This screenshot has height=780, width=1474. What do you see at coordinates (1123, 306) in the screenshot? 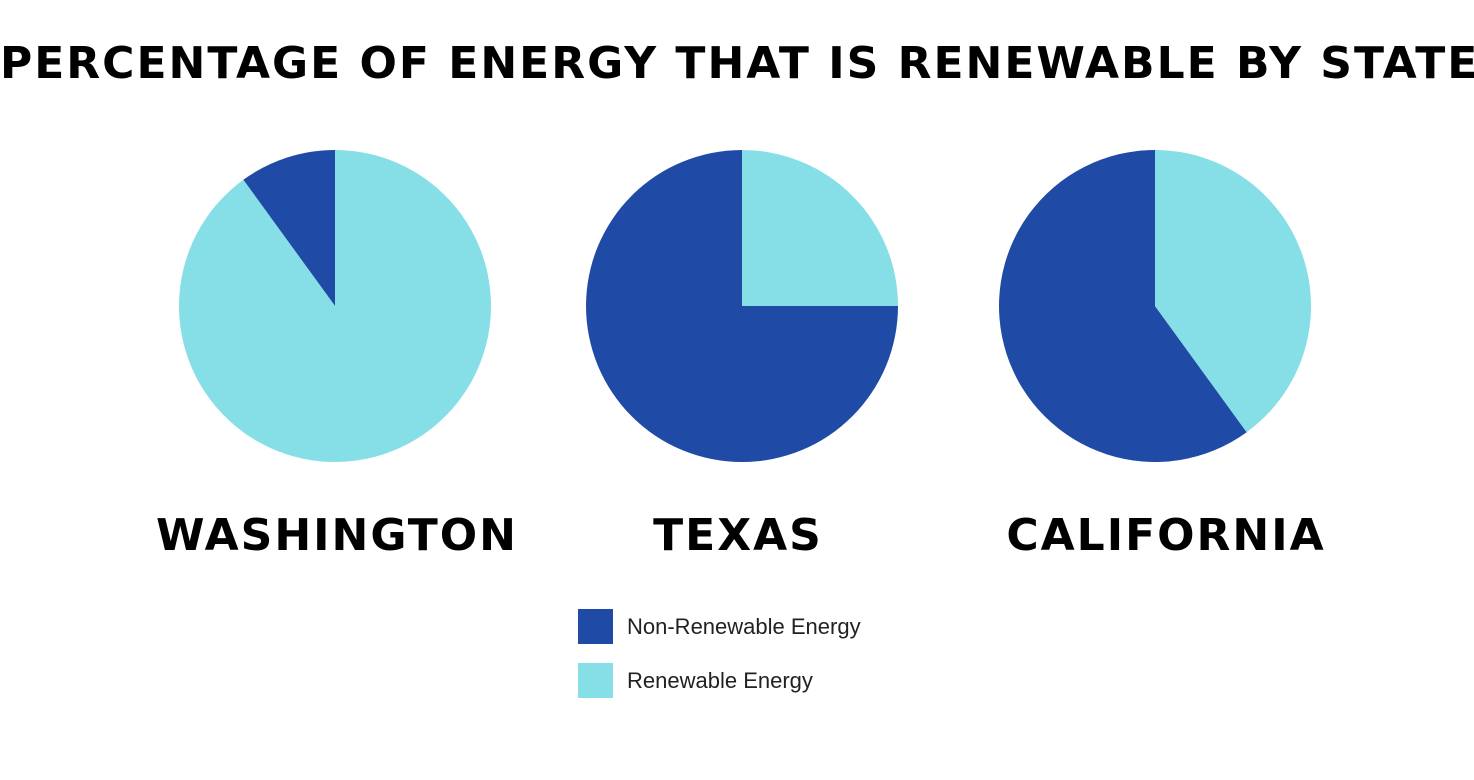
I see `pie-slice-california-non-renewable` at bounding box center [1123, 306].